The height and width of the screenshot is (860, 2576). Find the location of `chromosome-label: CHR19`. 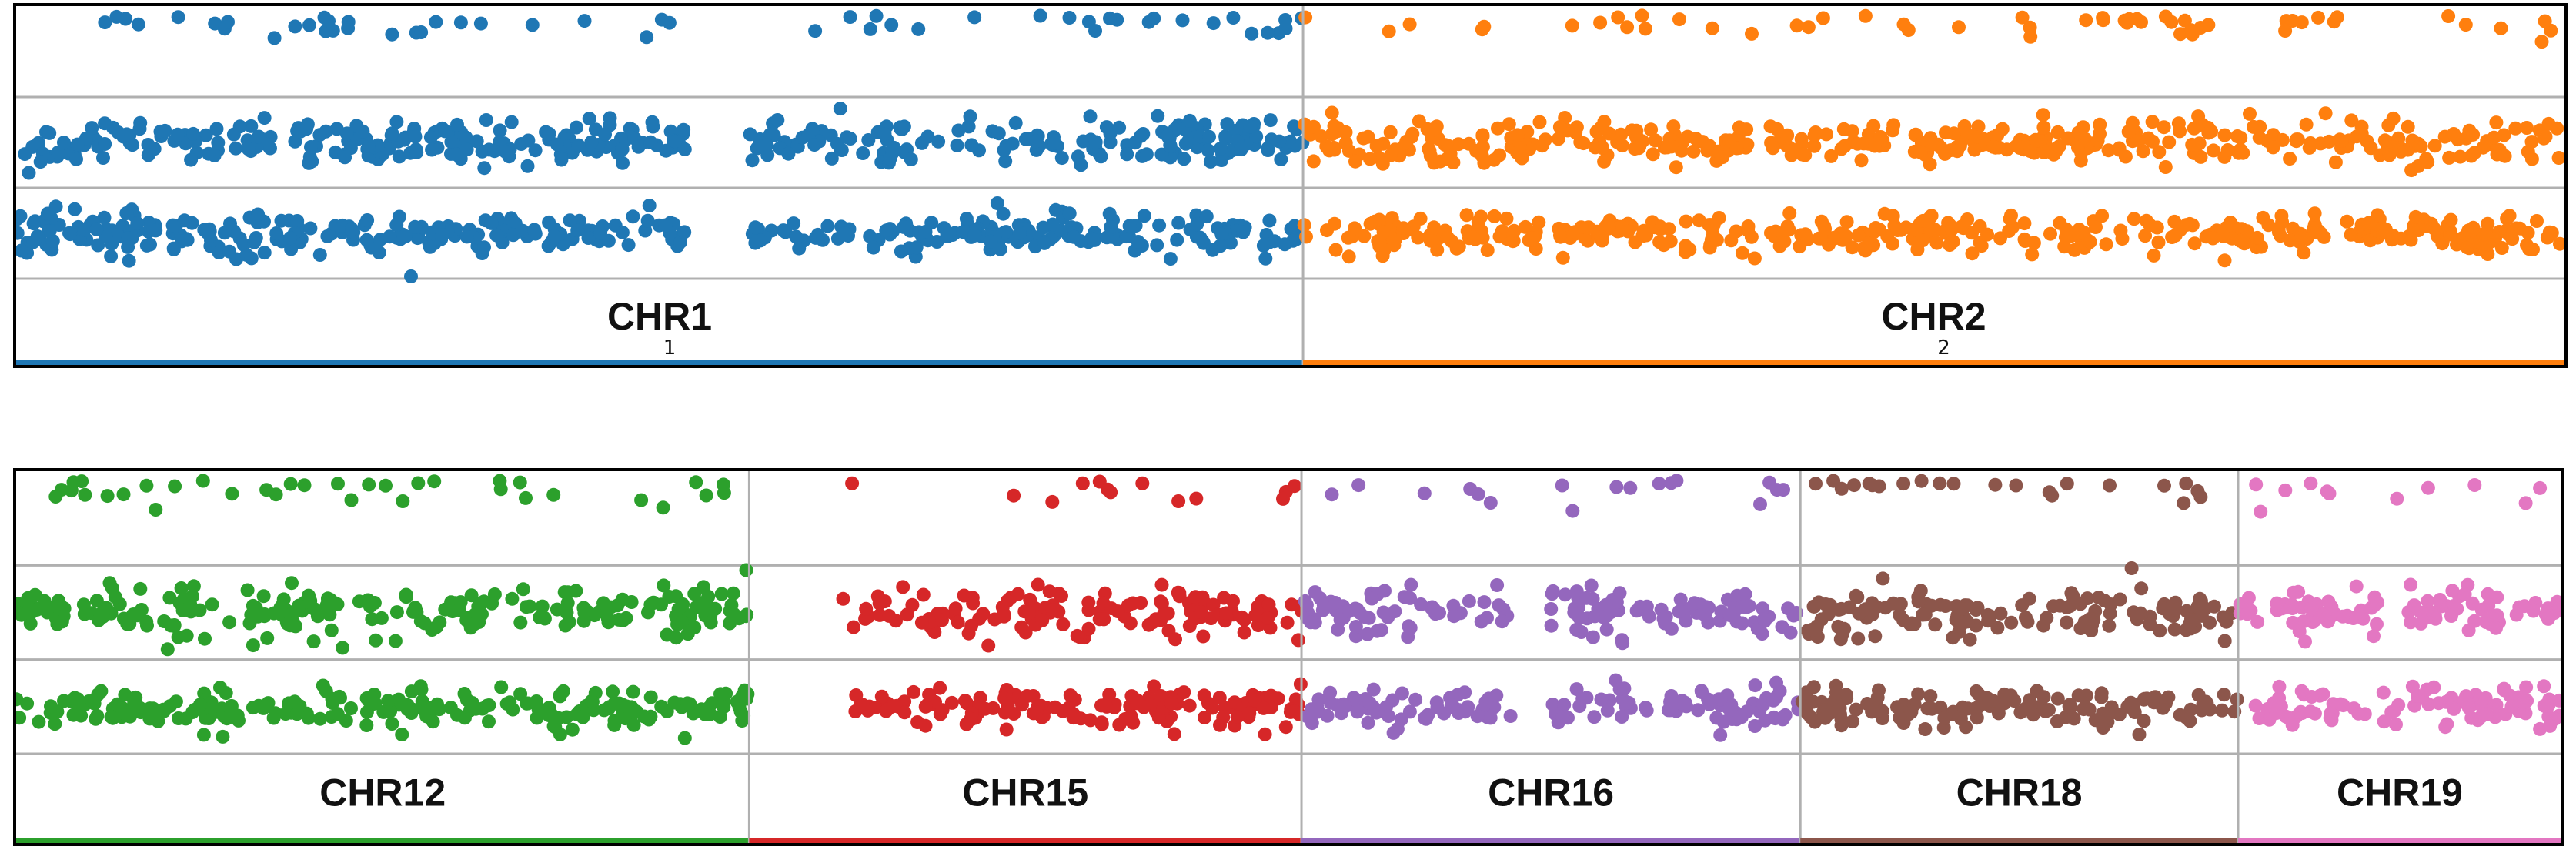

chromosome-label: CHR19 is located at coordinates (2400, 793).